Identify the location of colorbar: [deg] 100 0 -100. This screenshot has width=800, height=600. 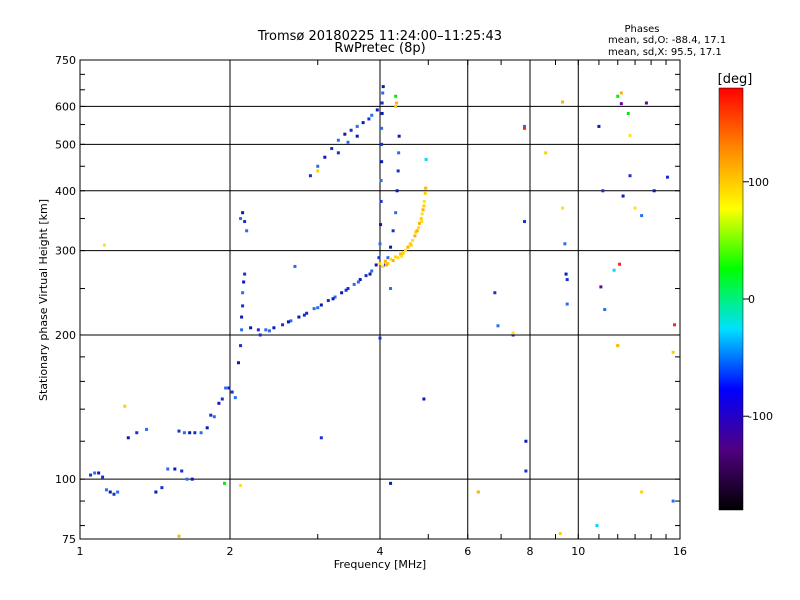
(745, 291).